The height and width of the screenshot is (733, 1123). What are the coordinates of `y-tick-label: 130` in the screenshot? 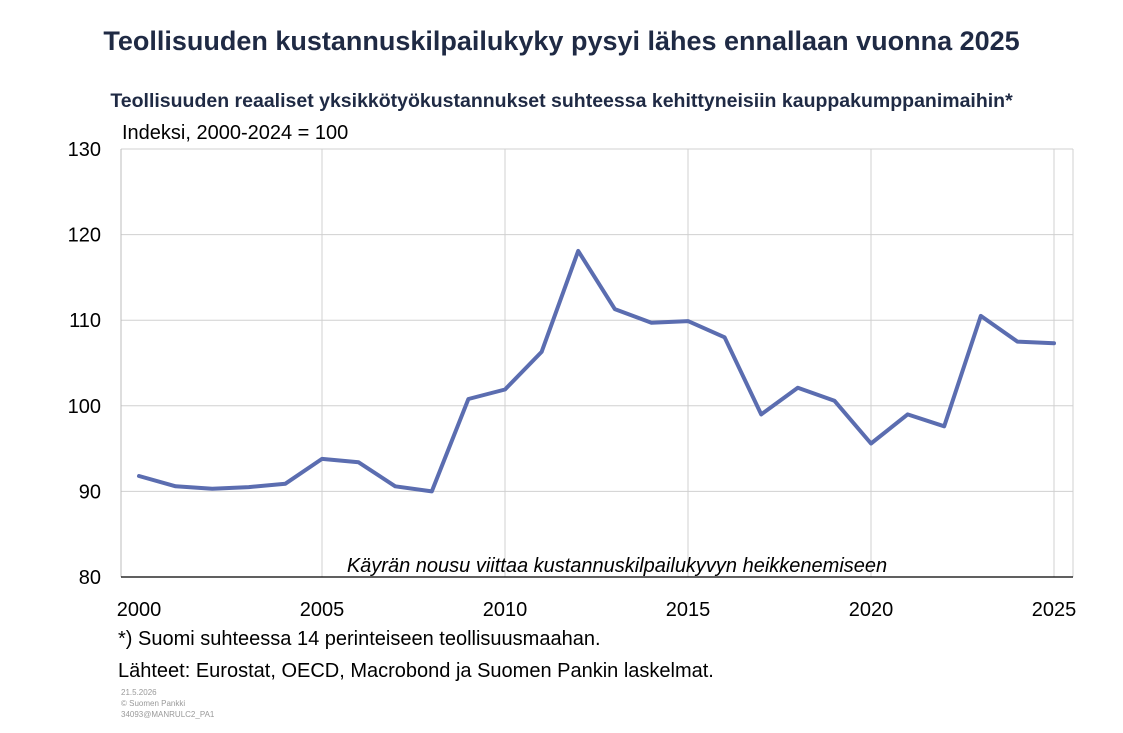 It's located at (84, 150).